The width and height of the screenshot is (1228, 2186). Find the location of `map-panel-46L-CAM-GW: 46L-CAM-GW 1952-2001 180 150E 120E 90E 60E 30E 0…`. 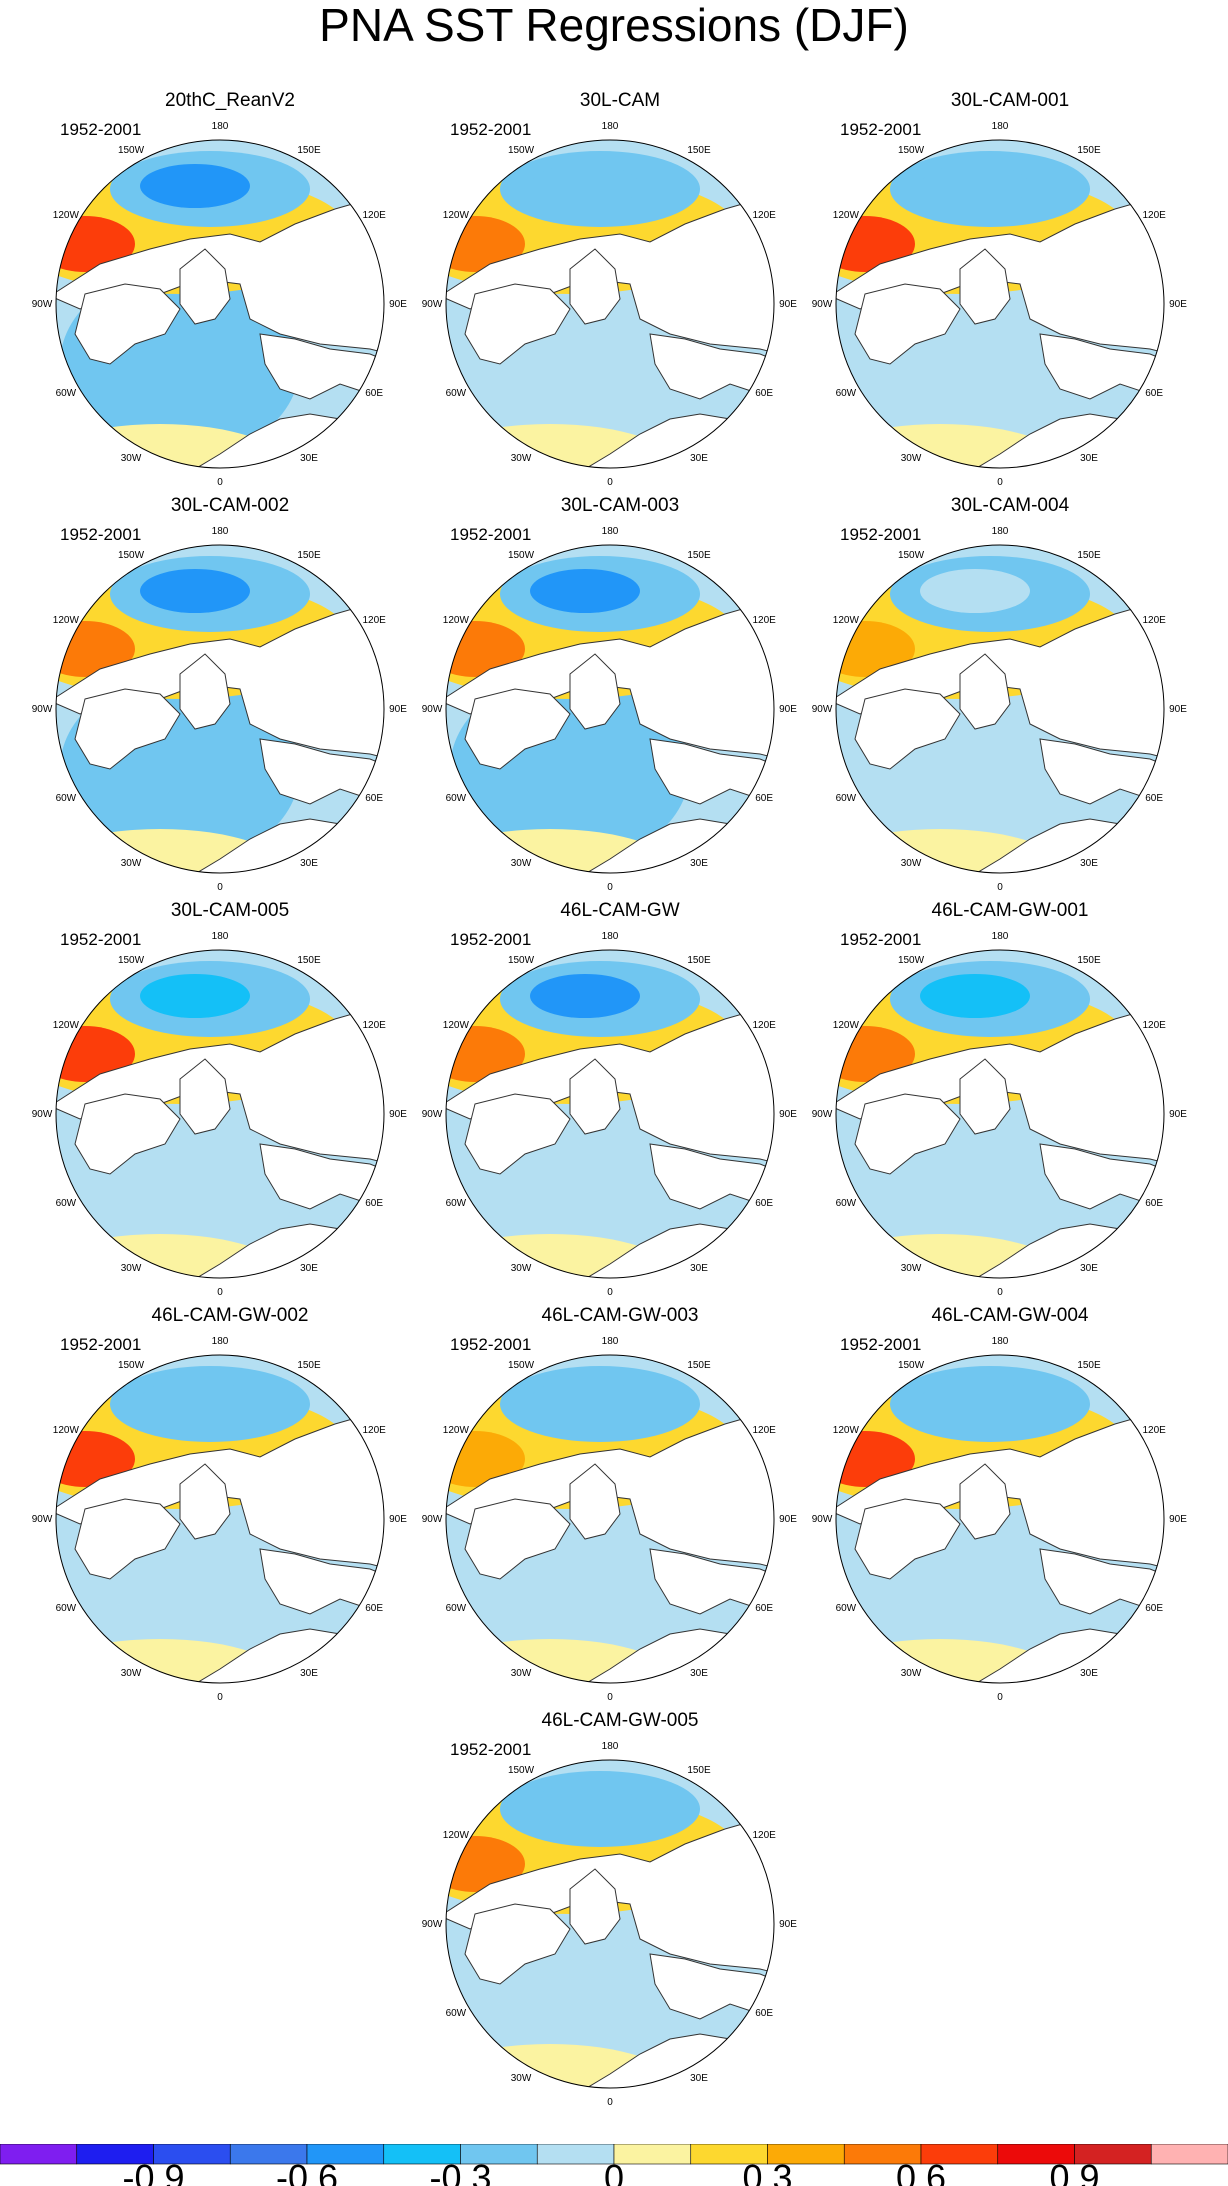

map-panel-46L-CAM-GW: 46L-CAM-GW 1952-2001 180 150E 120E 90E 60E 30E 0… is located at coordinates (611, 1099).